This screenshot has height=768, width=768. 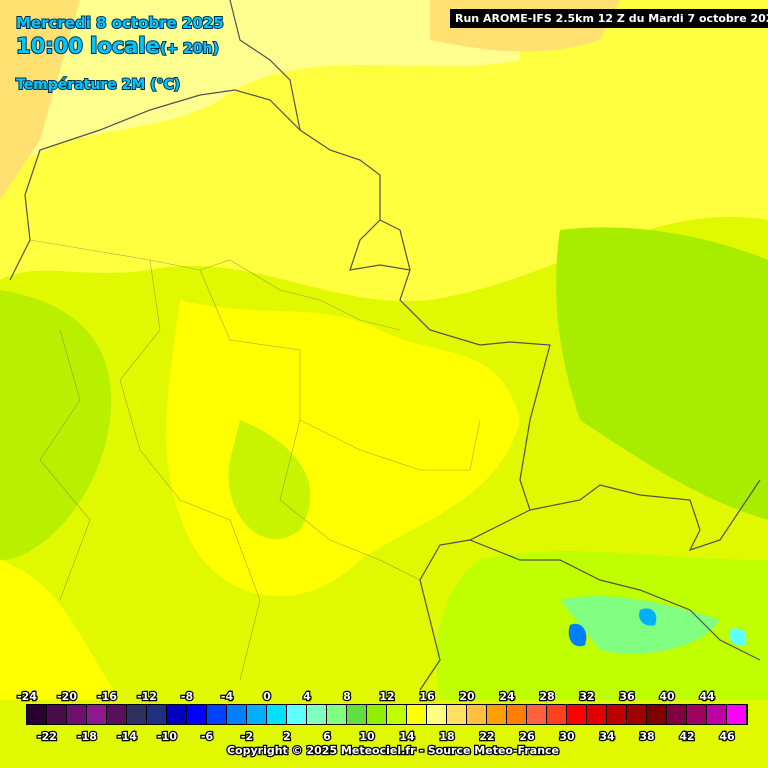 What do you see at coordinates (486, 736) in the screenshot?
I see `legend-label: 22` at bounding box center [486, 736].